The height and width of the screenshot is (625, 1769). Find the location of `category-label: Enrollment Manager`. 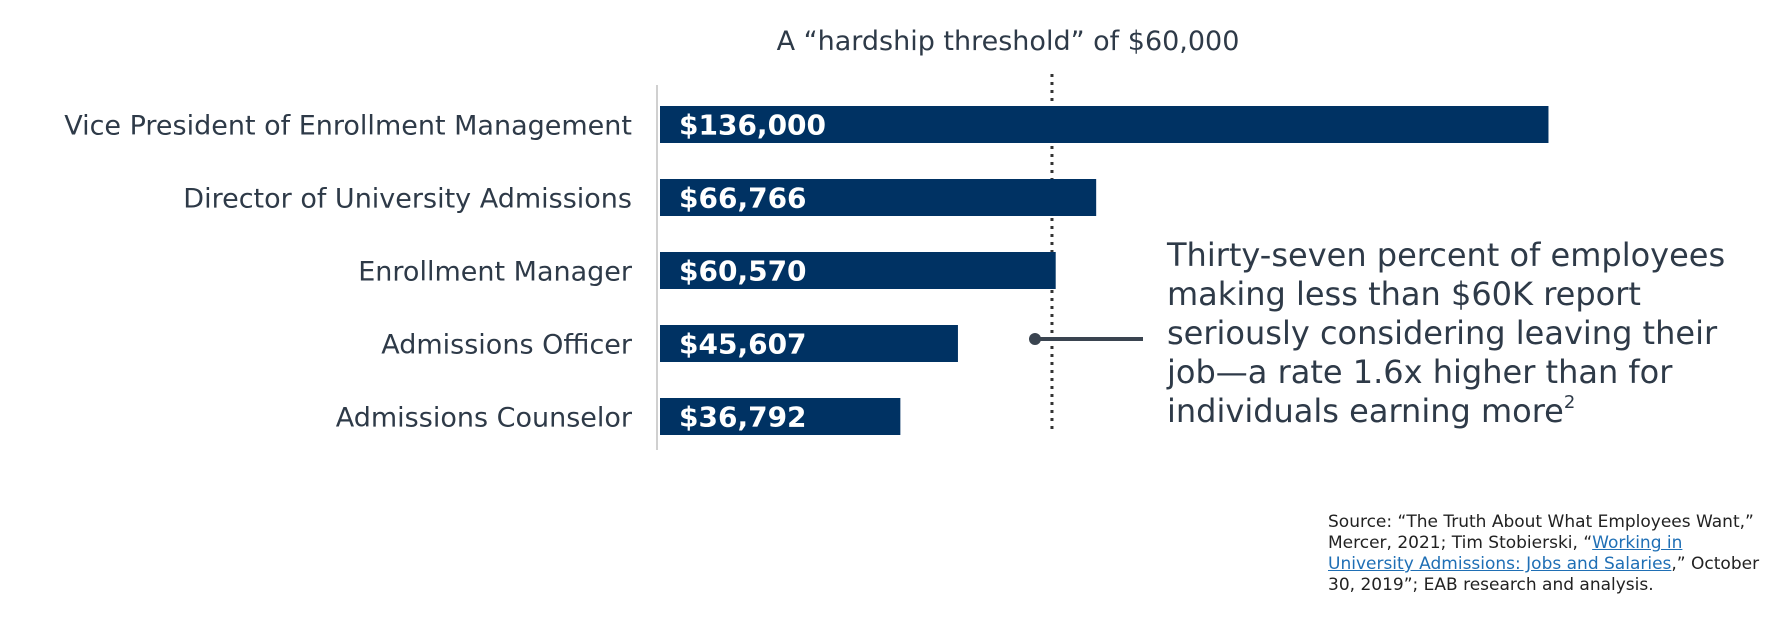

category-label: Enrollment Manager is located at coordinates (495, 272).